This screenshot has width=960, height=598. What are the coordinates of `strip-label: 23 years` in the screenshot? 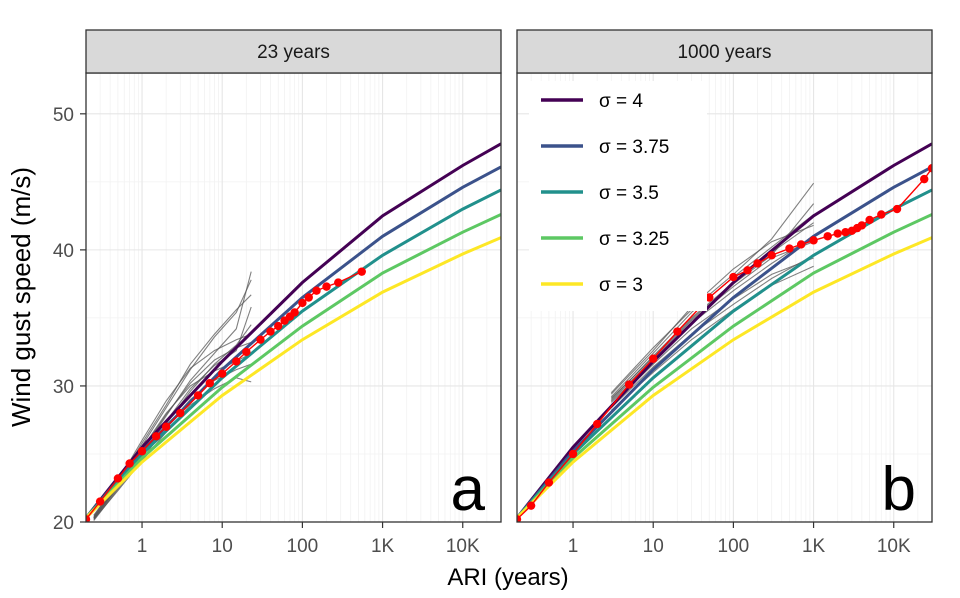 It's located at (293, 52).